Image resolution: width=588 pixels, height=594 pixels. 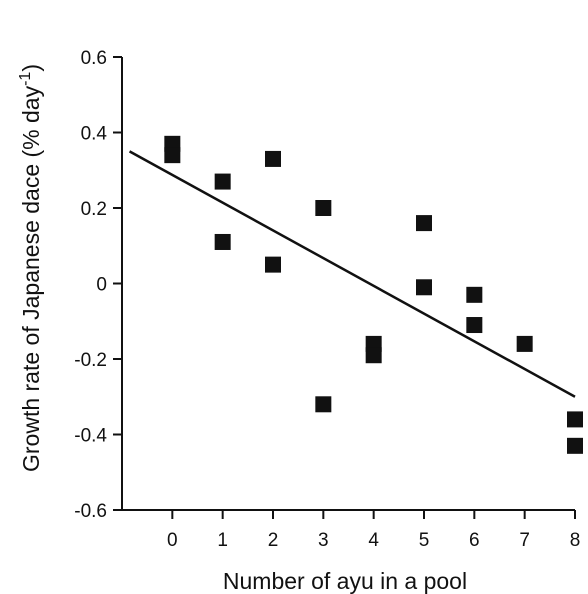 I want to click on y-ticks: -0.6 -0.4 -0.2 0 0.2 0.4 0.6, so click(x=98, y=285).